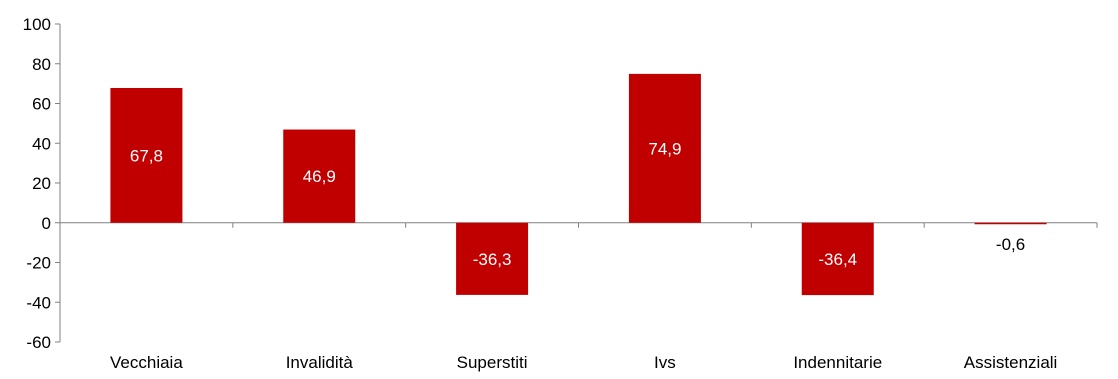  I want to click on y-axis: 100 80 60 40 20 0 -20 -40 -60, so click(42, 183).